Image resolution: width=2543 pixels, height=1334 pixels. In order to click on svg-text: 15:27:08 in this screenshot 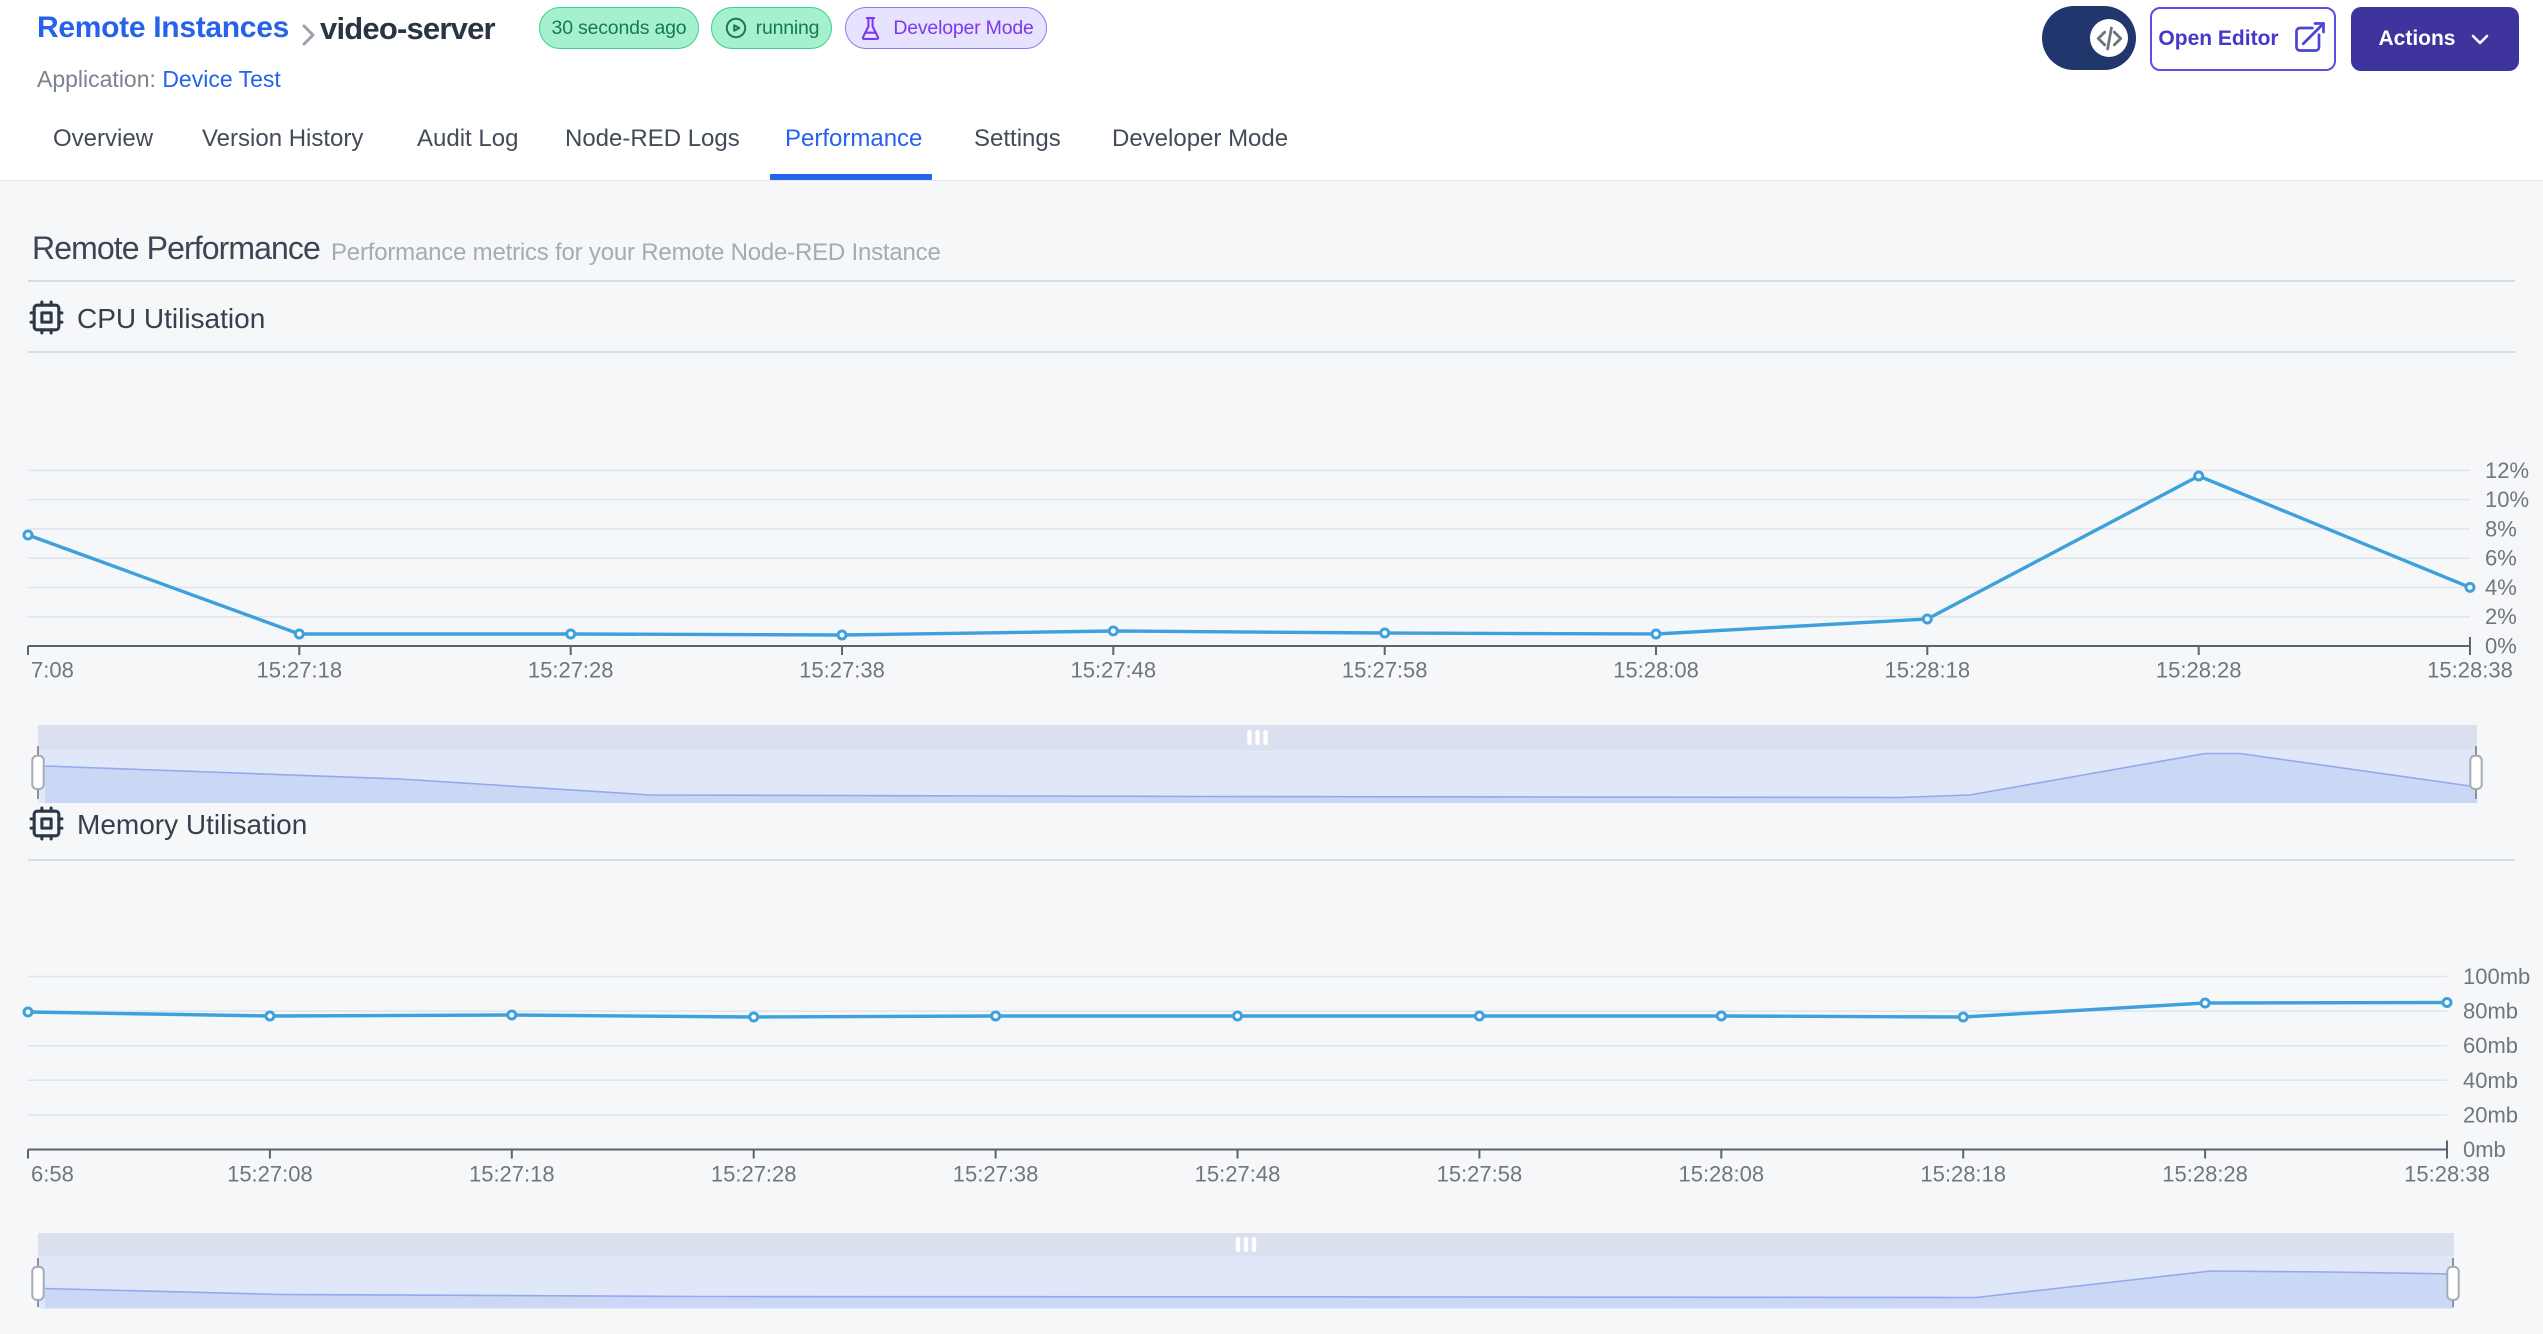, I will do `click(270, 1174)`.